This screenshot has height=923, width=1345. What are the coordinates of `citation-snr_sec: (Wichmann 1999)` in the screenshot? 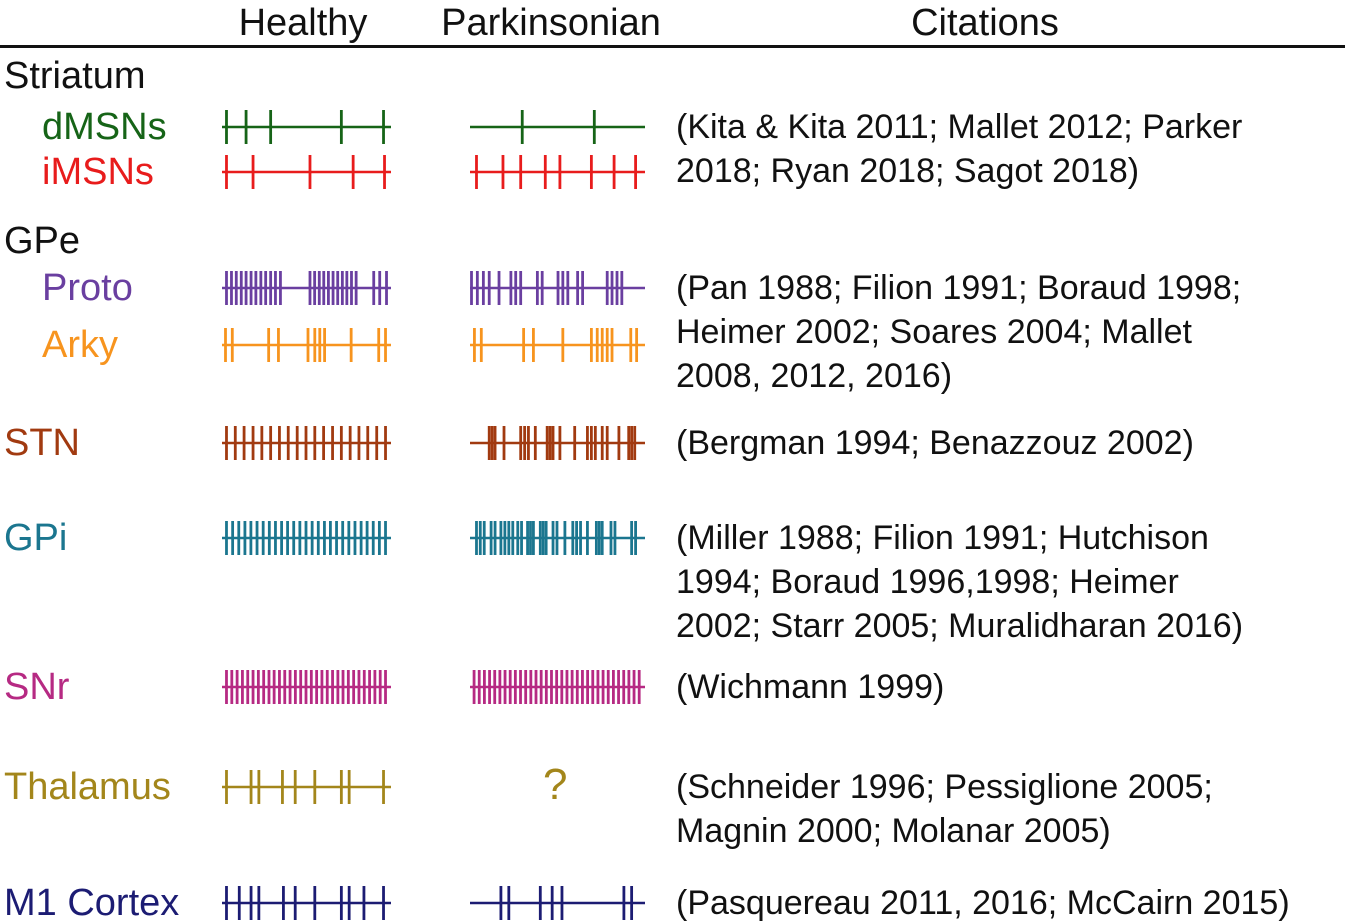 It's located at (810, 687).